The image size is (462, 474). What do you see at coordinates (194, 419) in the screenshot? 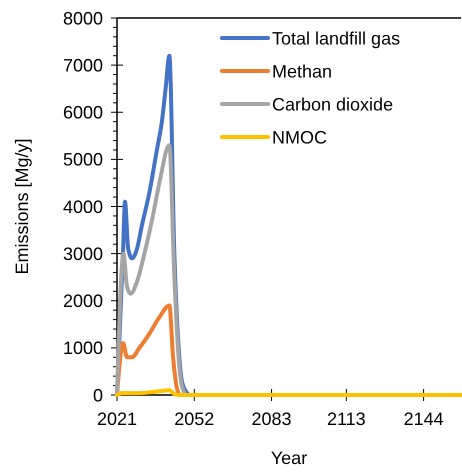
I see `x-tick-label: 2052` at bounding box center [194, 419].